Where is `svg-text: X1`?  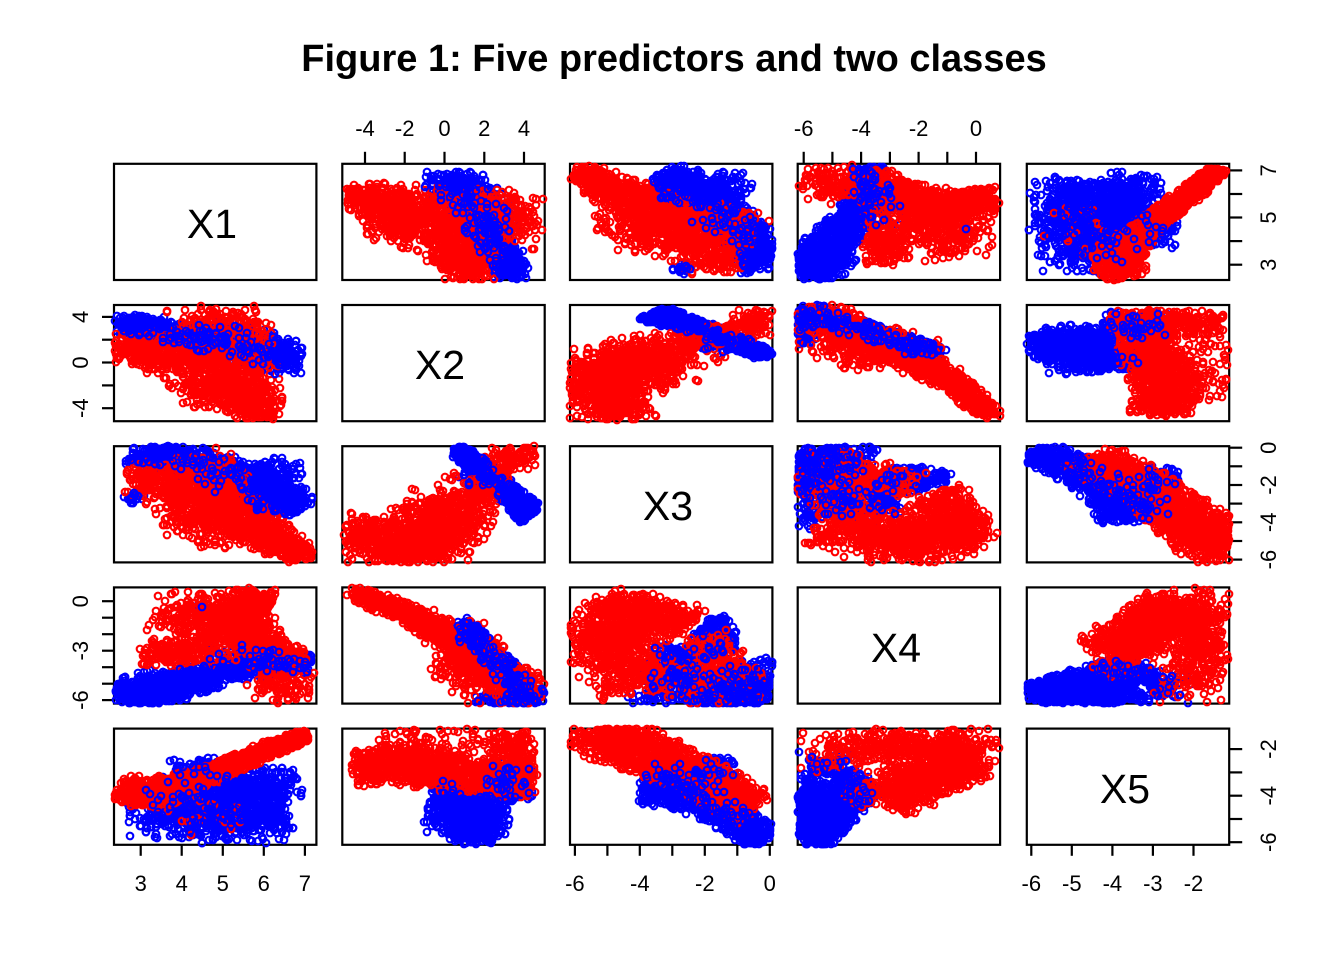
svg-text: X1 is located at coordinates (212, 224).